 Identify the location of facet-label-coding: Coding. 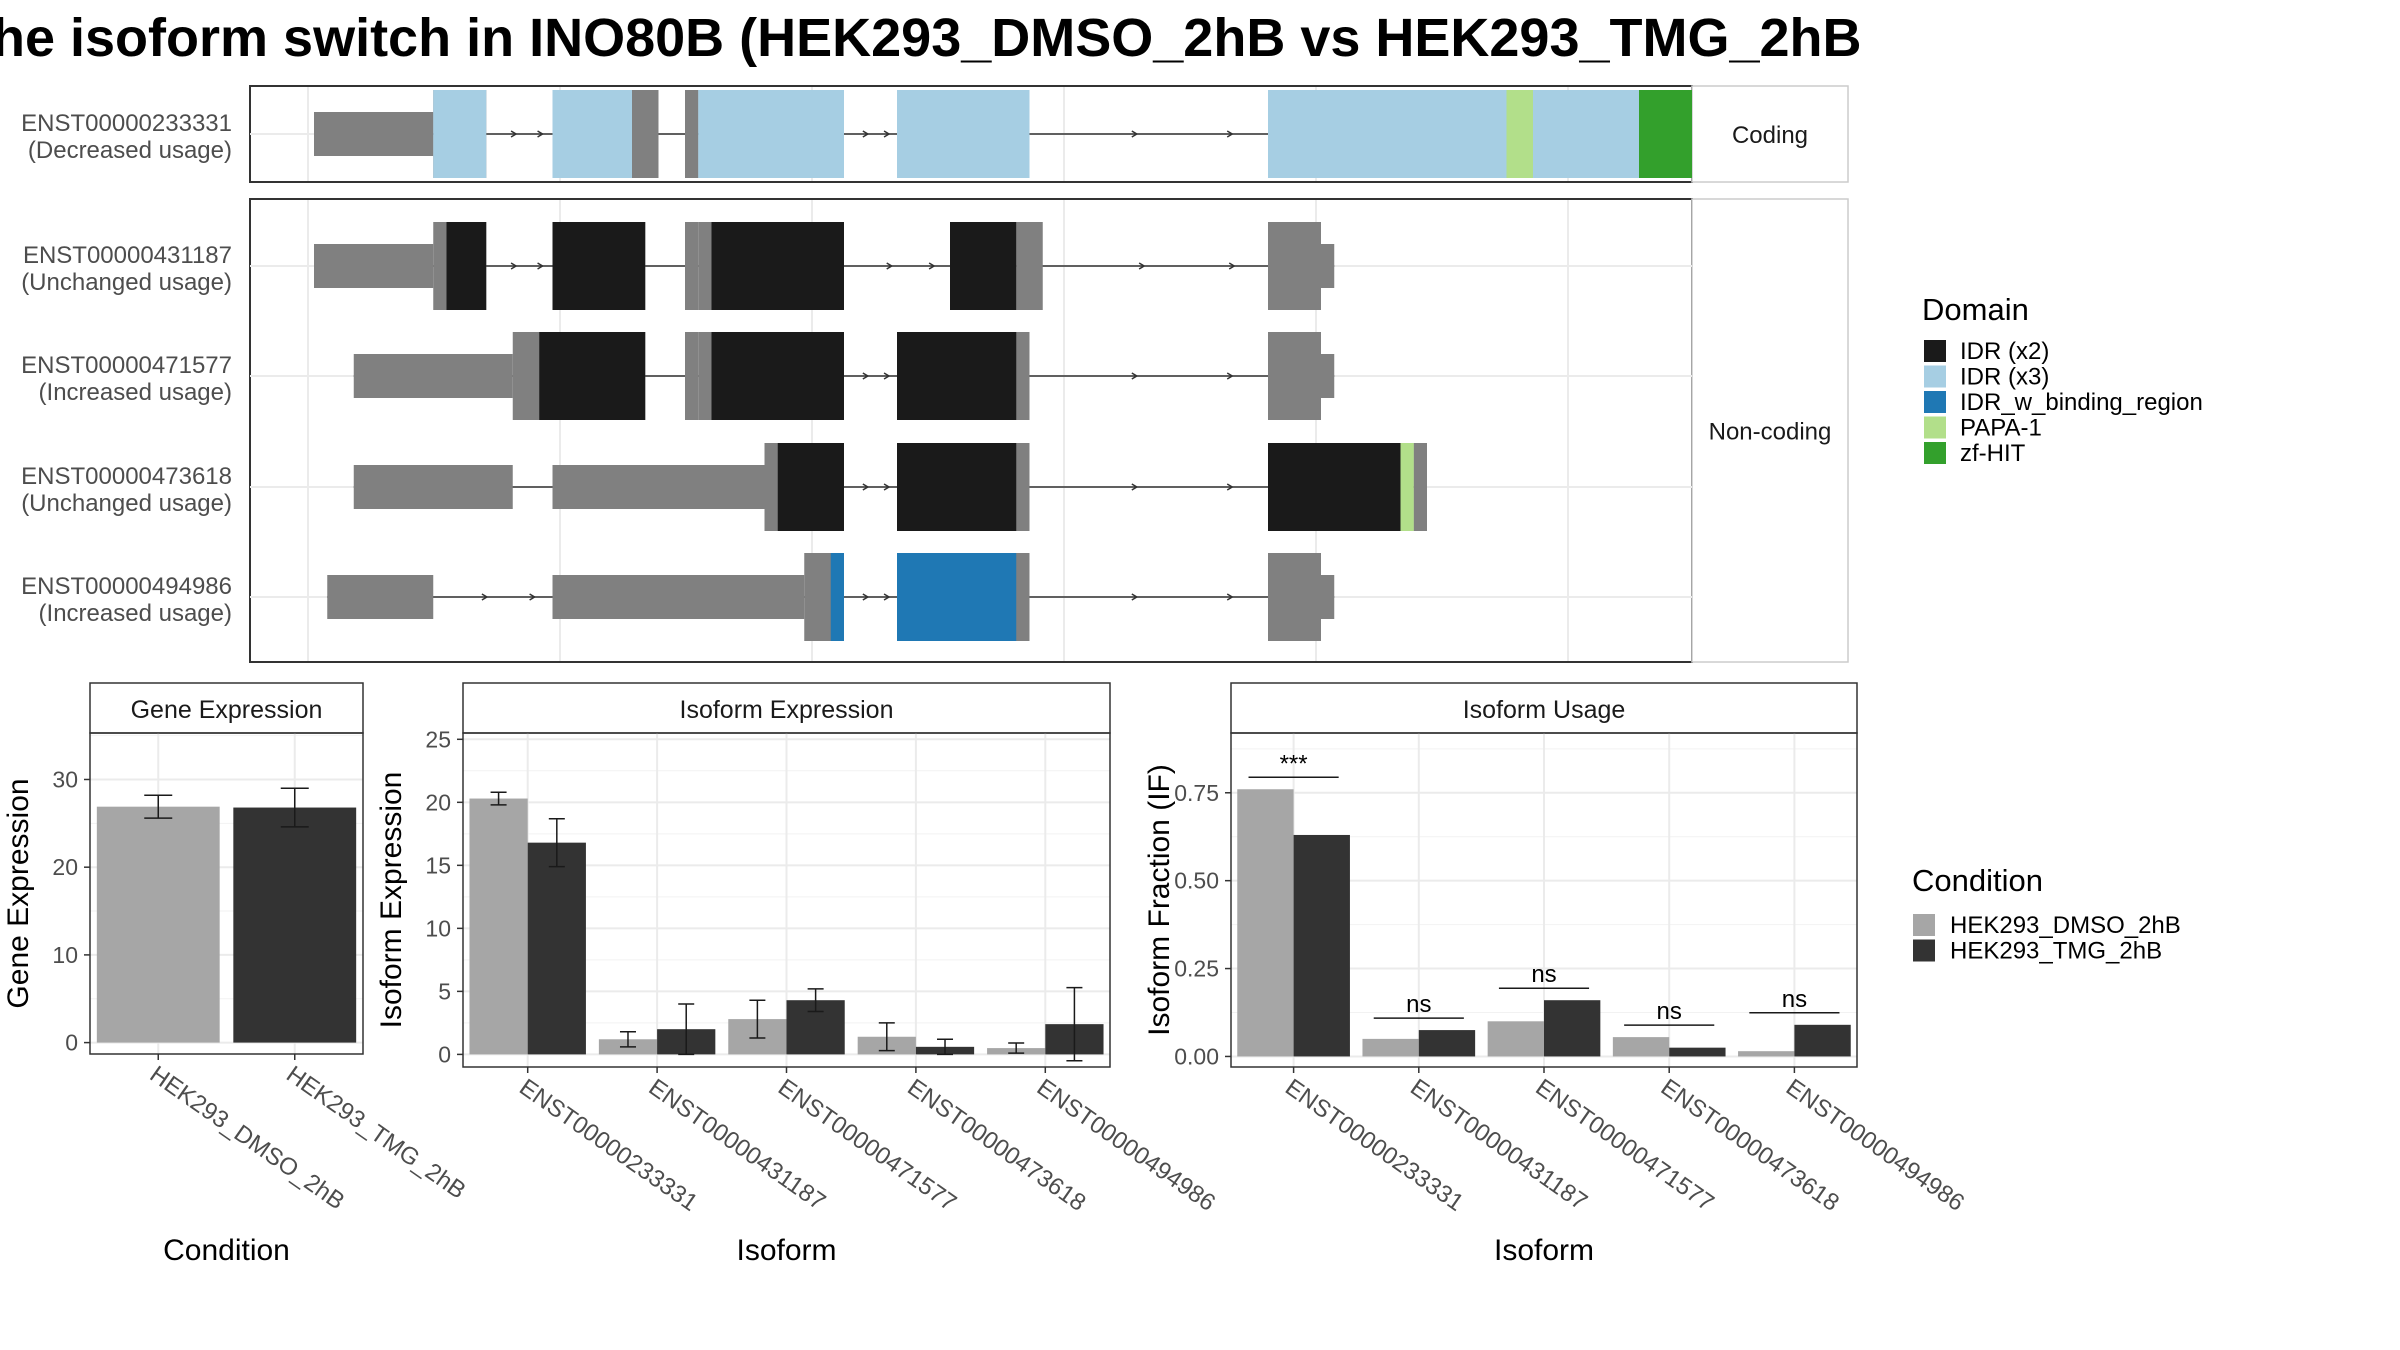
(1770, 135).